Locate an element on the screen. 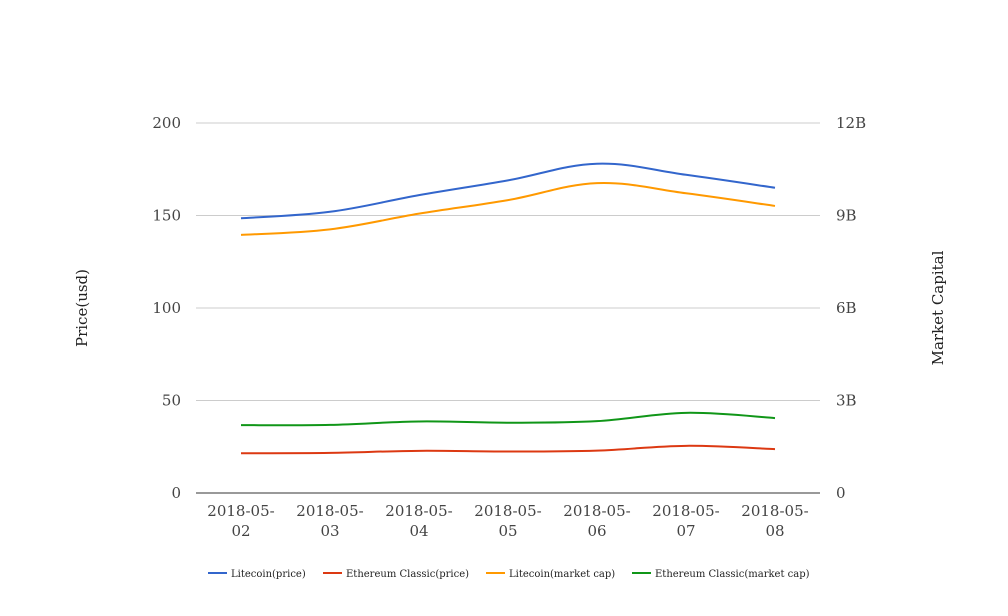 Image resolution: width=1008 pixels, height=616 pixels. legend-label: Litecoin(price) is located at coordinates (268, 574).